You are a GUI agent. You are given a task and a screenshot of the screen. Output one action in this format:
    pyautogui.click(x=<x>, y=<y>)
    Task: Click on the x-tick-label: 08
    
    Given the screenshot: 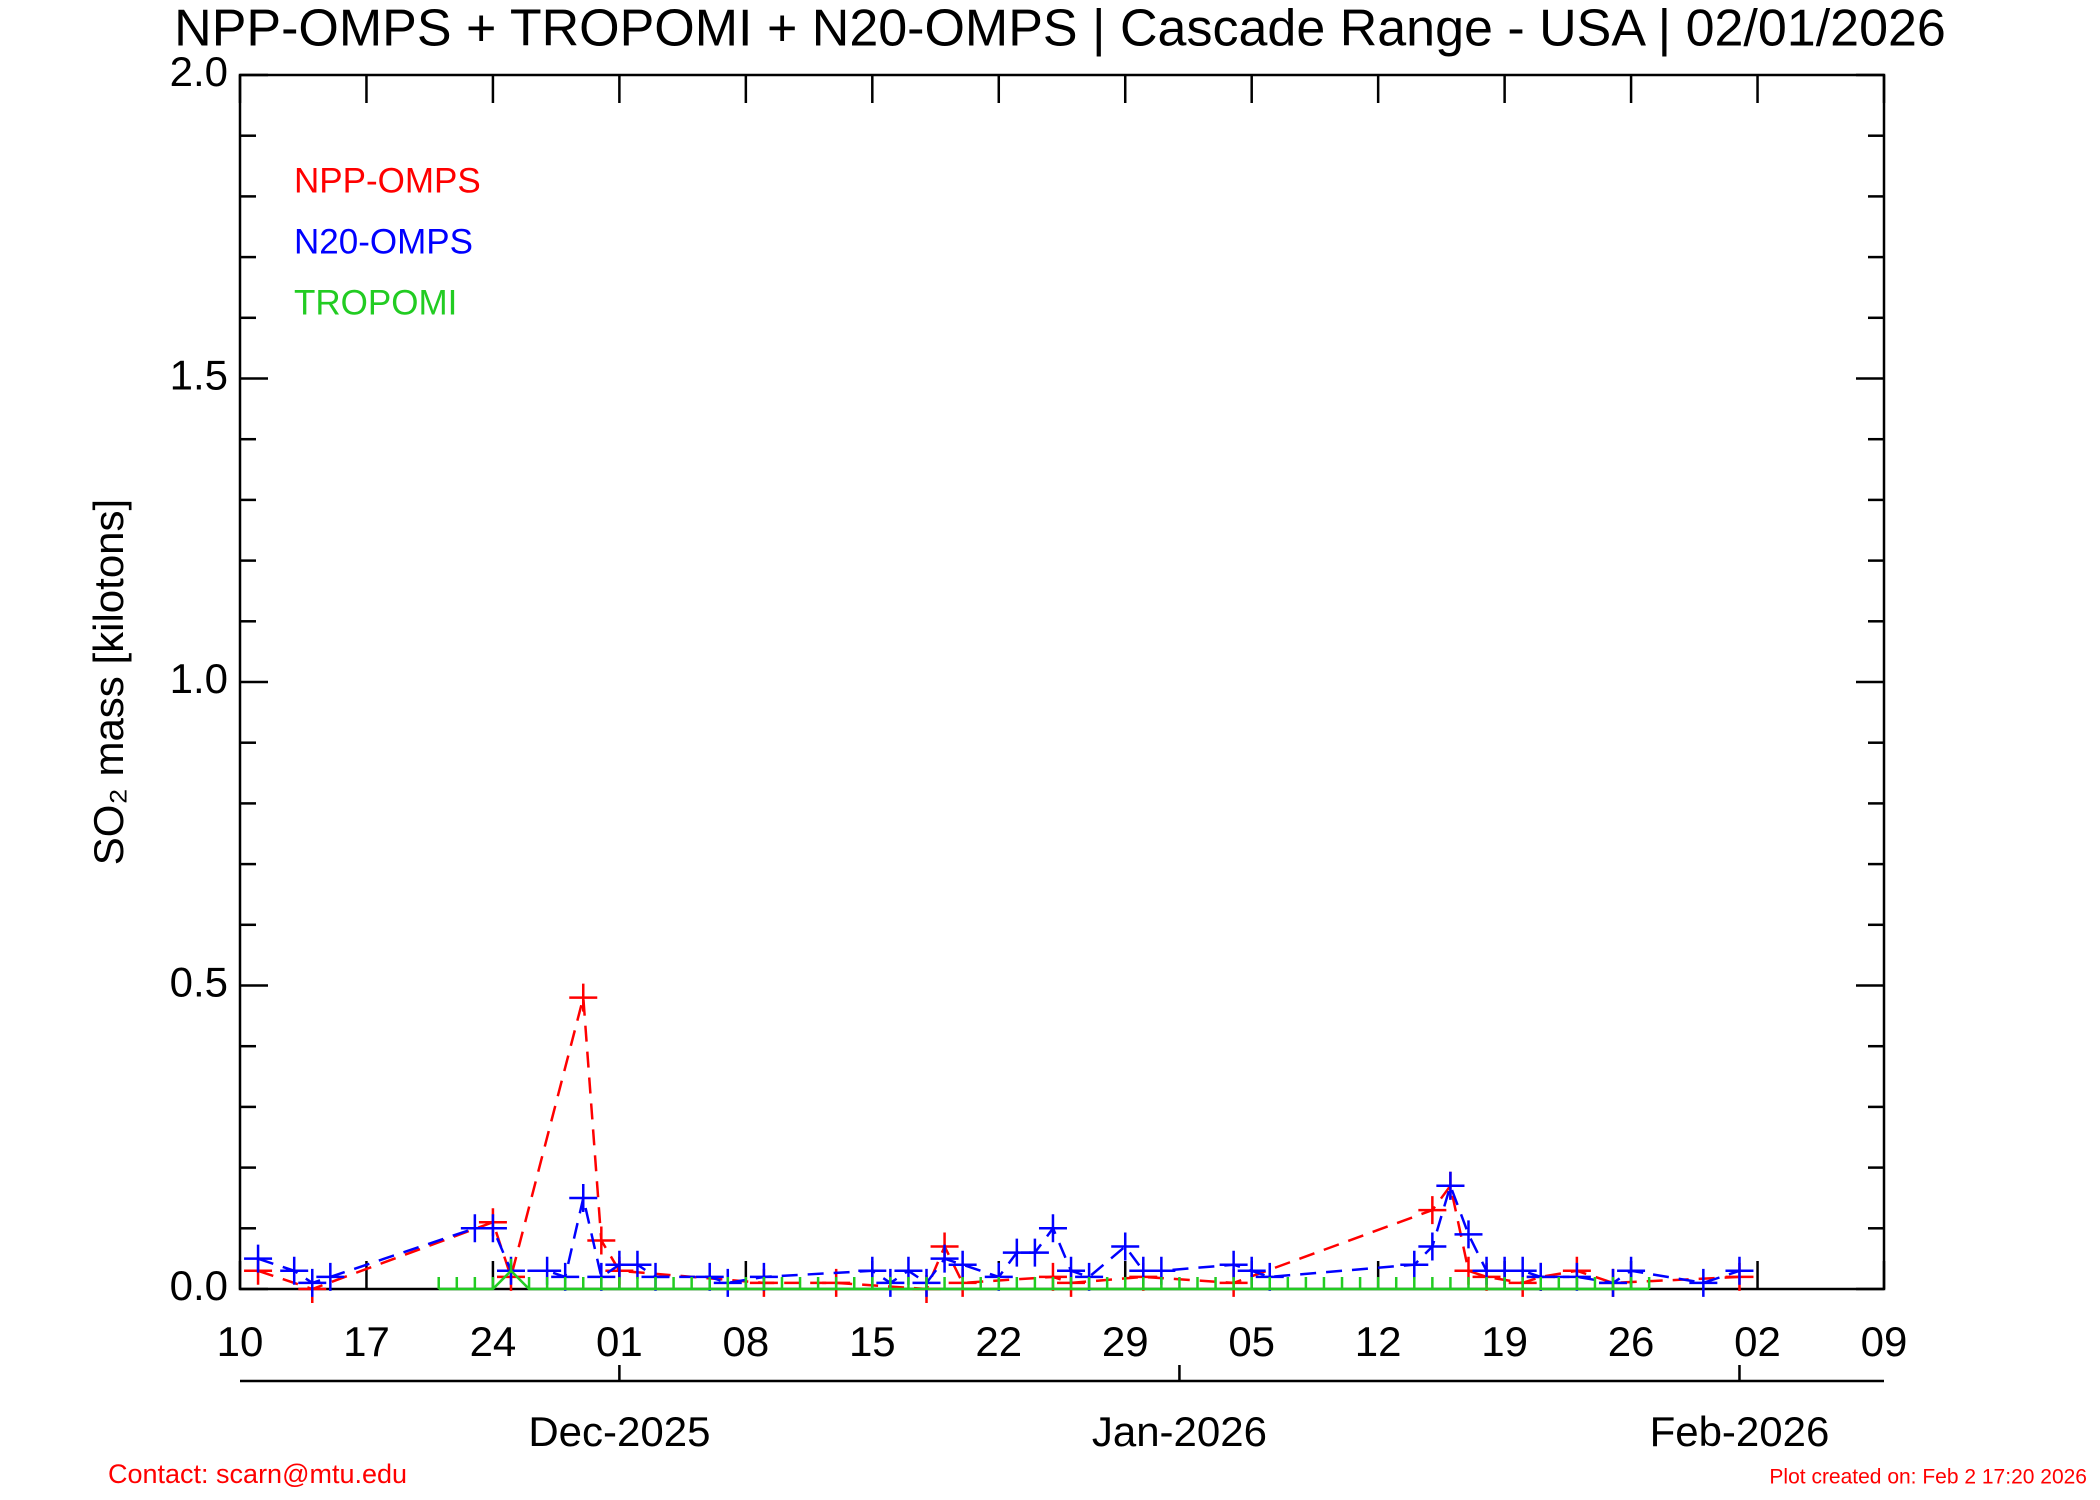 What is the action you would take?
    pyautogui.click(x=745, y=1341)
    